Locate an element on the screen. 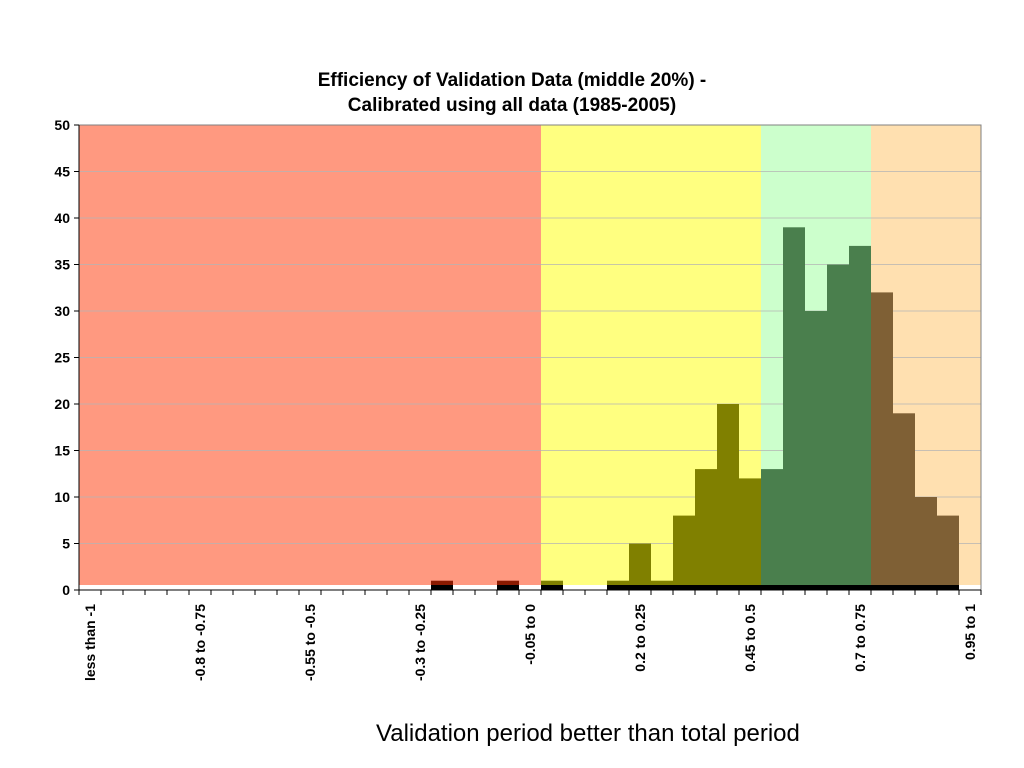 The height and width of the screenshot is (768, 1024). x-tick-label: 0.45 to 0.5 is located at coordinates (750, 638).